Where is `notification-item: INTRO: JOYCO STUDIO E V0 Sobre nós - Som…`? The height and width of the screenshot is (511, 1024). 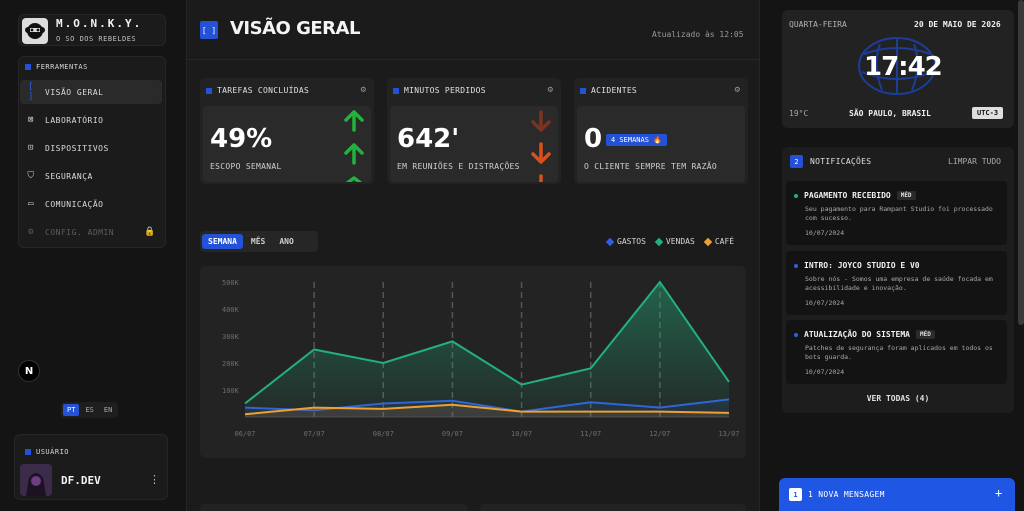 notification-item: INTRO: JOYCO STUDIO E V0 Sobre nós - Som… is located at coordinates (896, 283).